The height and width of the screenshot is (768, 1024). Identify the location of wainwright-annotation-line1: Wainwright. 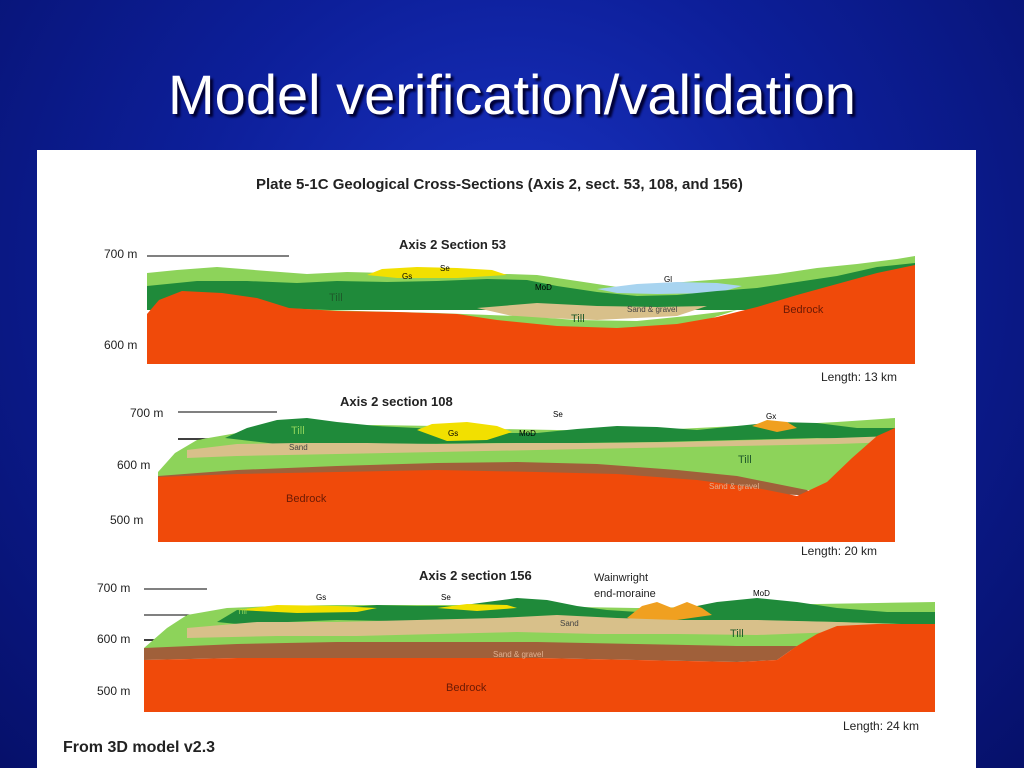
(621, 578).